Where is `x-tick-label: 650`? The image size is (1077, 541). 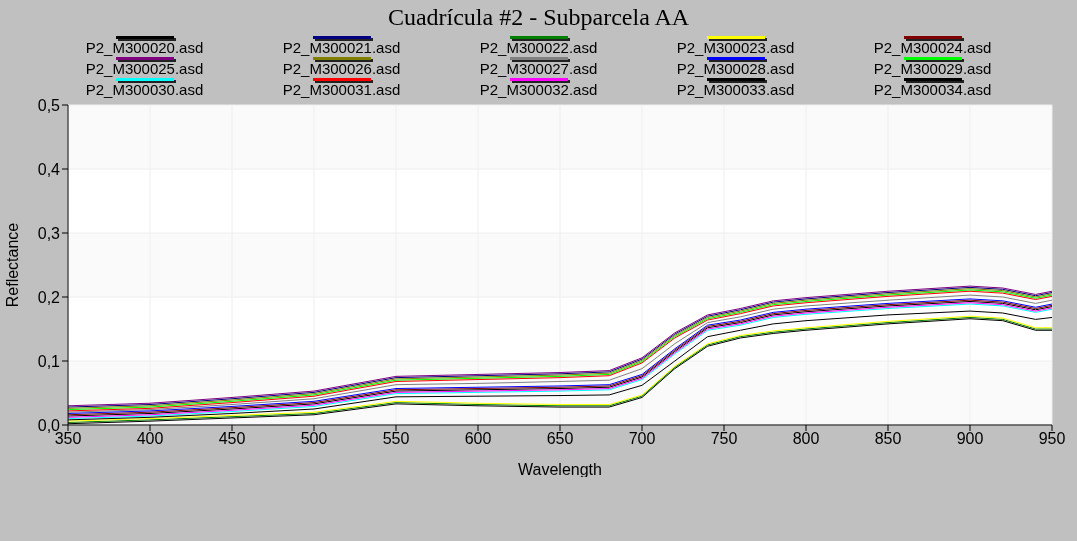 x-tick-label: 650 is located at coordinates (560, 439).